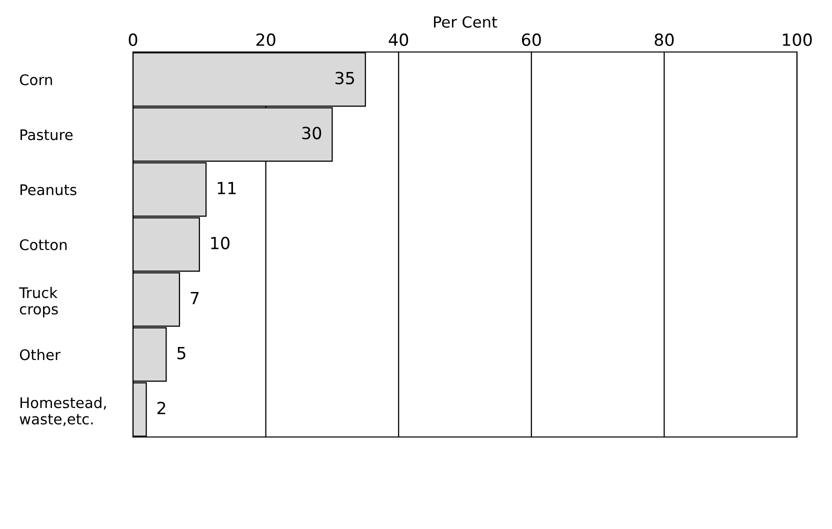 Image resolution: width=832 pixels, height=529 pixels. What do you see at coordinates (797, 39) in the screenshot?
I see `x-tick-label: 100` at bounding box center [797, 39].